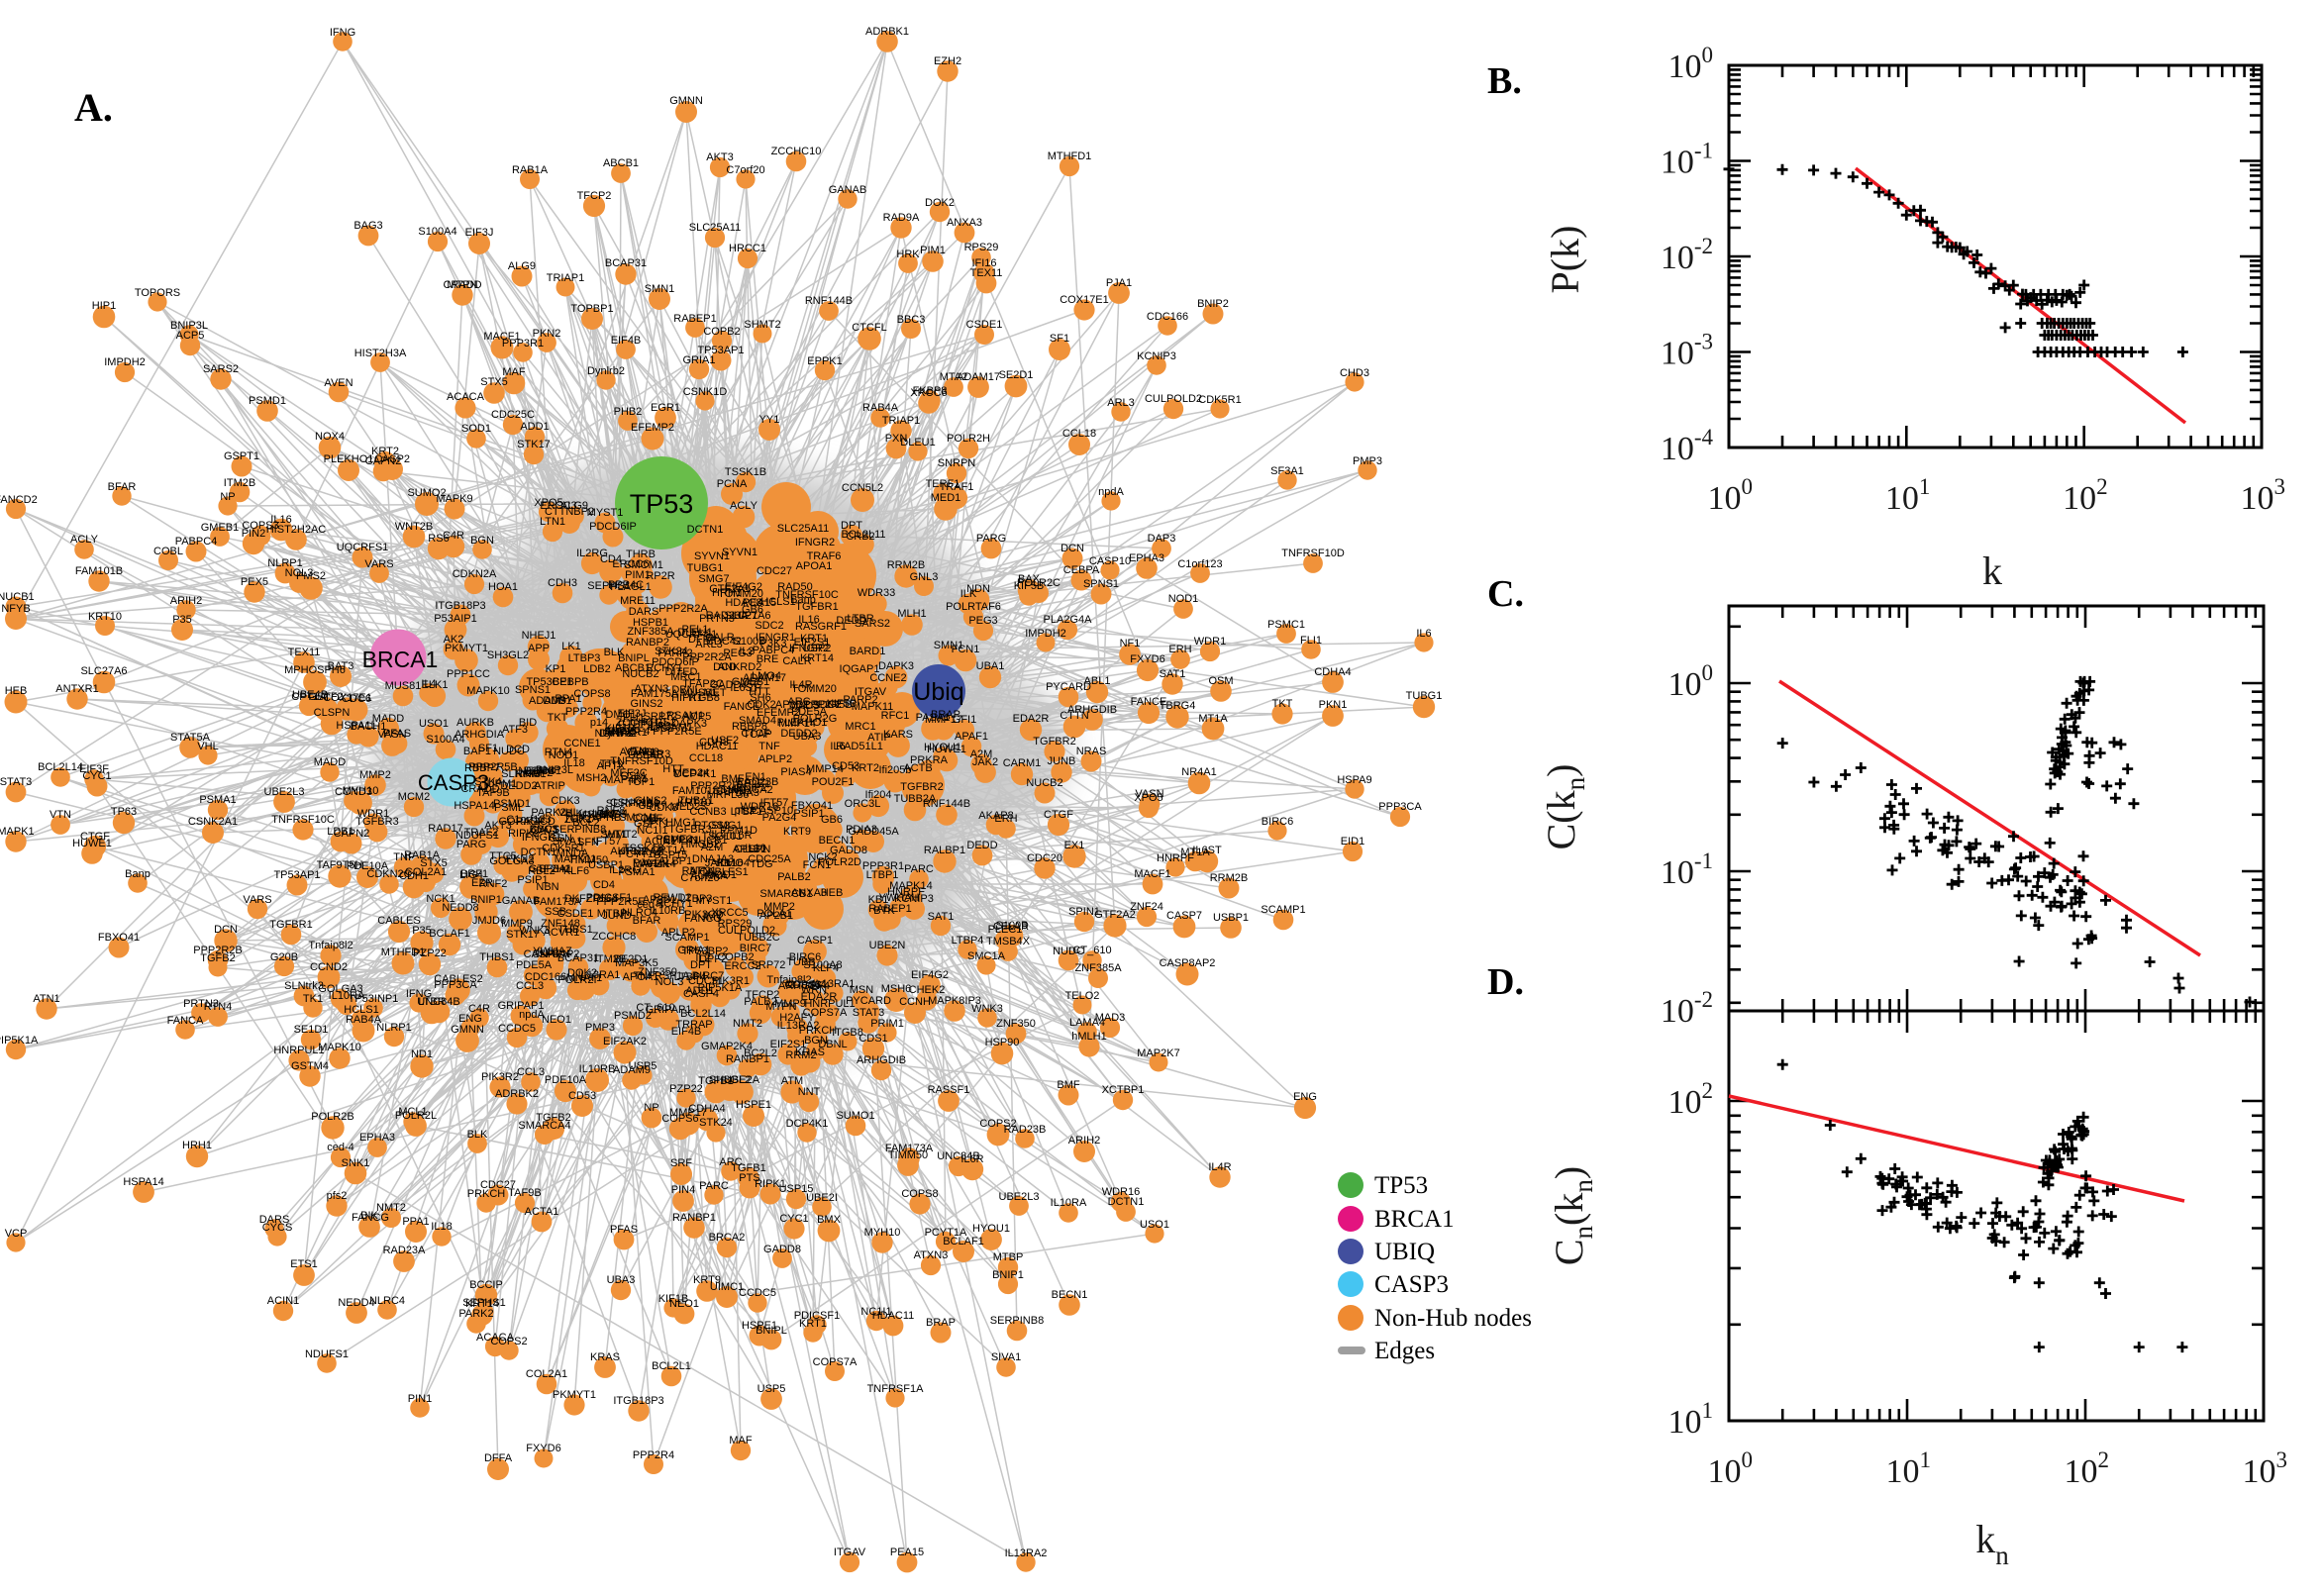  What do you see at coordinates (714, 901) in the screenshot?
I see `svg-text: MYST1` at bounding box center [714, 901].